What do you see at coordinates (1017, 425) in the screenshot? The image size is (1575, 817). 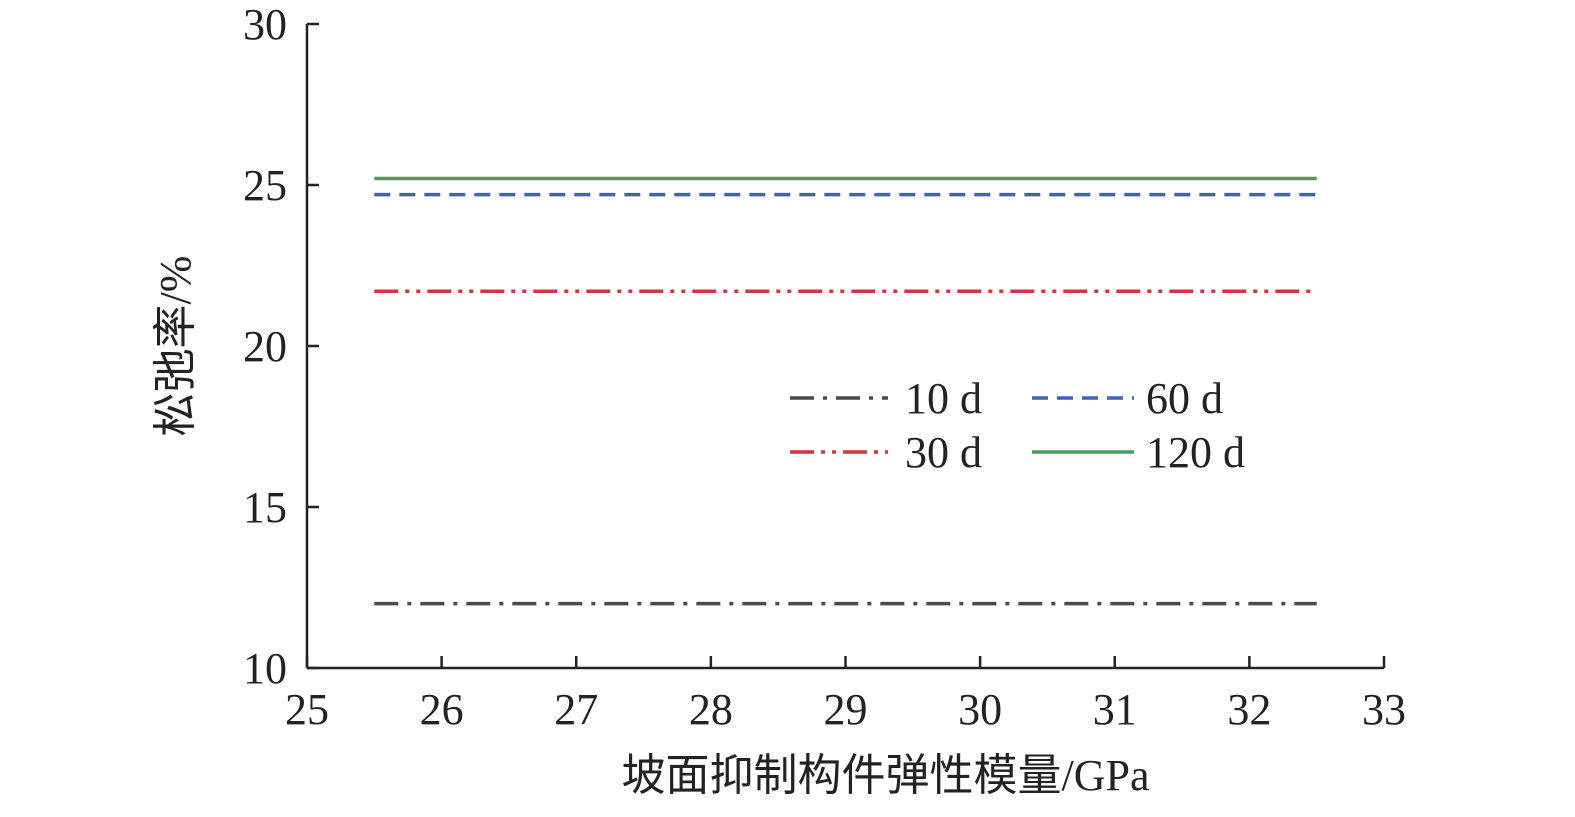 I see `legend: 10 d 60 d 30 d 120 d` at bounding box center [1017, 425].